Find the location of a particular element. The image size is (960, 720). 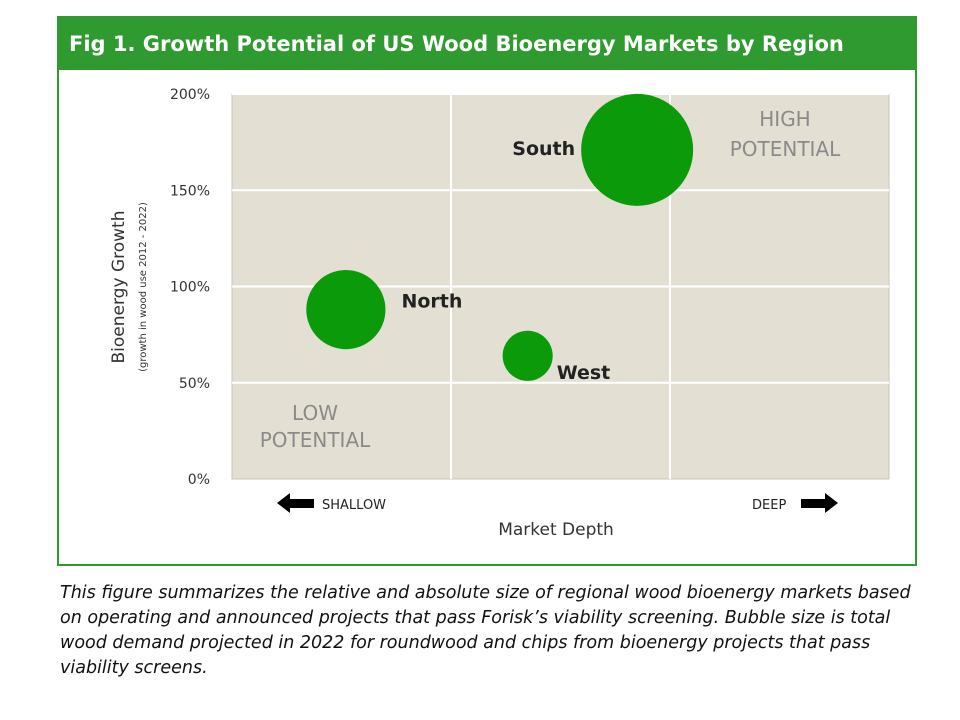

bubble-north is located at coordinates (346, 310).